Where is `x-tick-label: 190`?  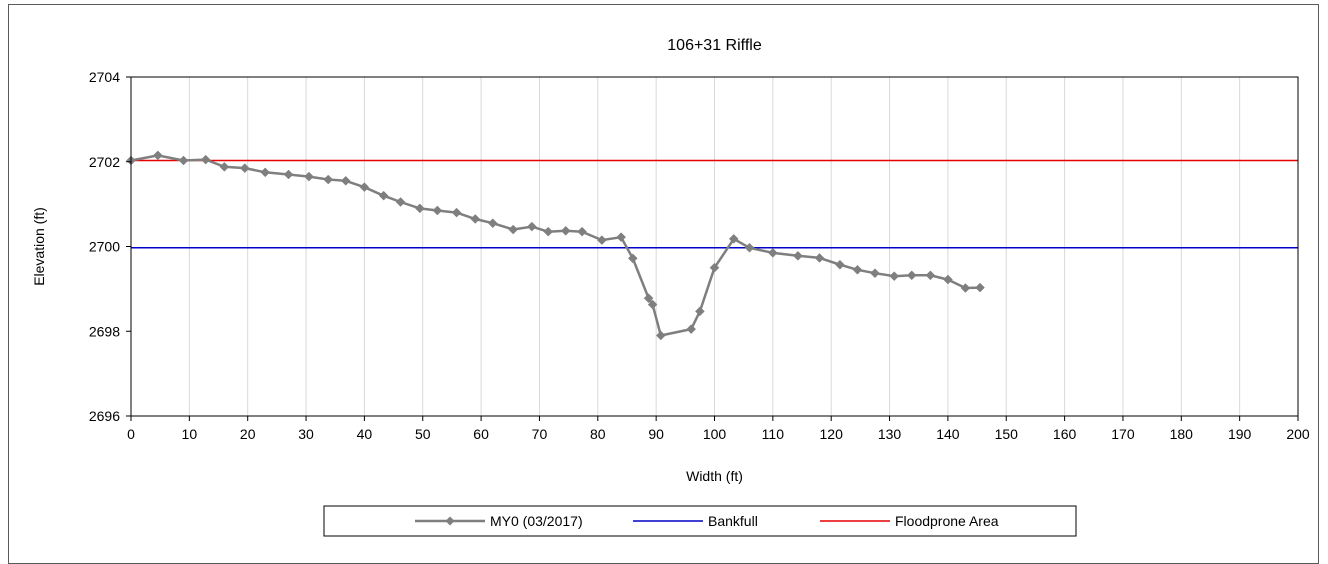 x-tick-label: 190 is located at coordinates (1240, 434).